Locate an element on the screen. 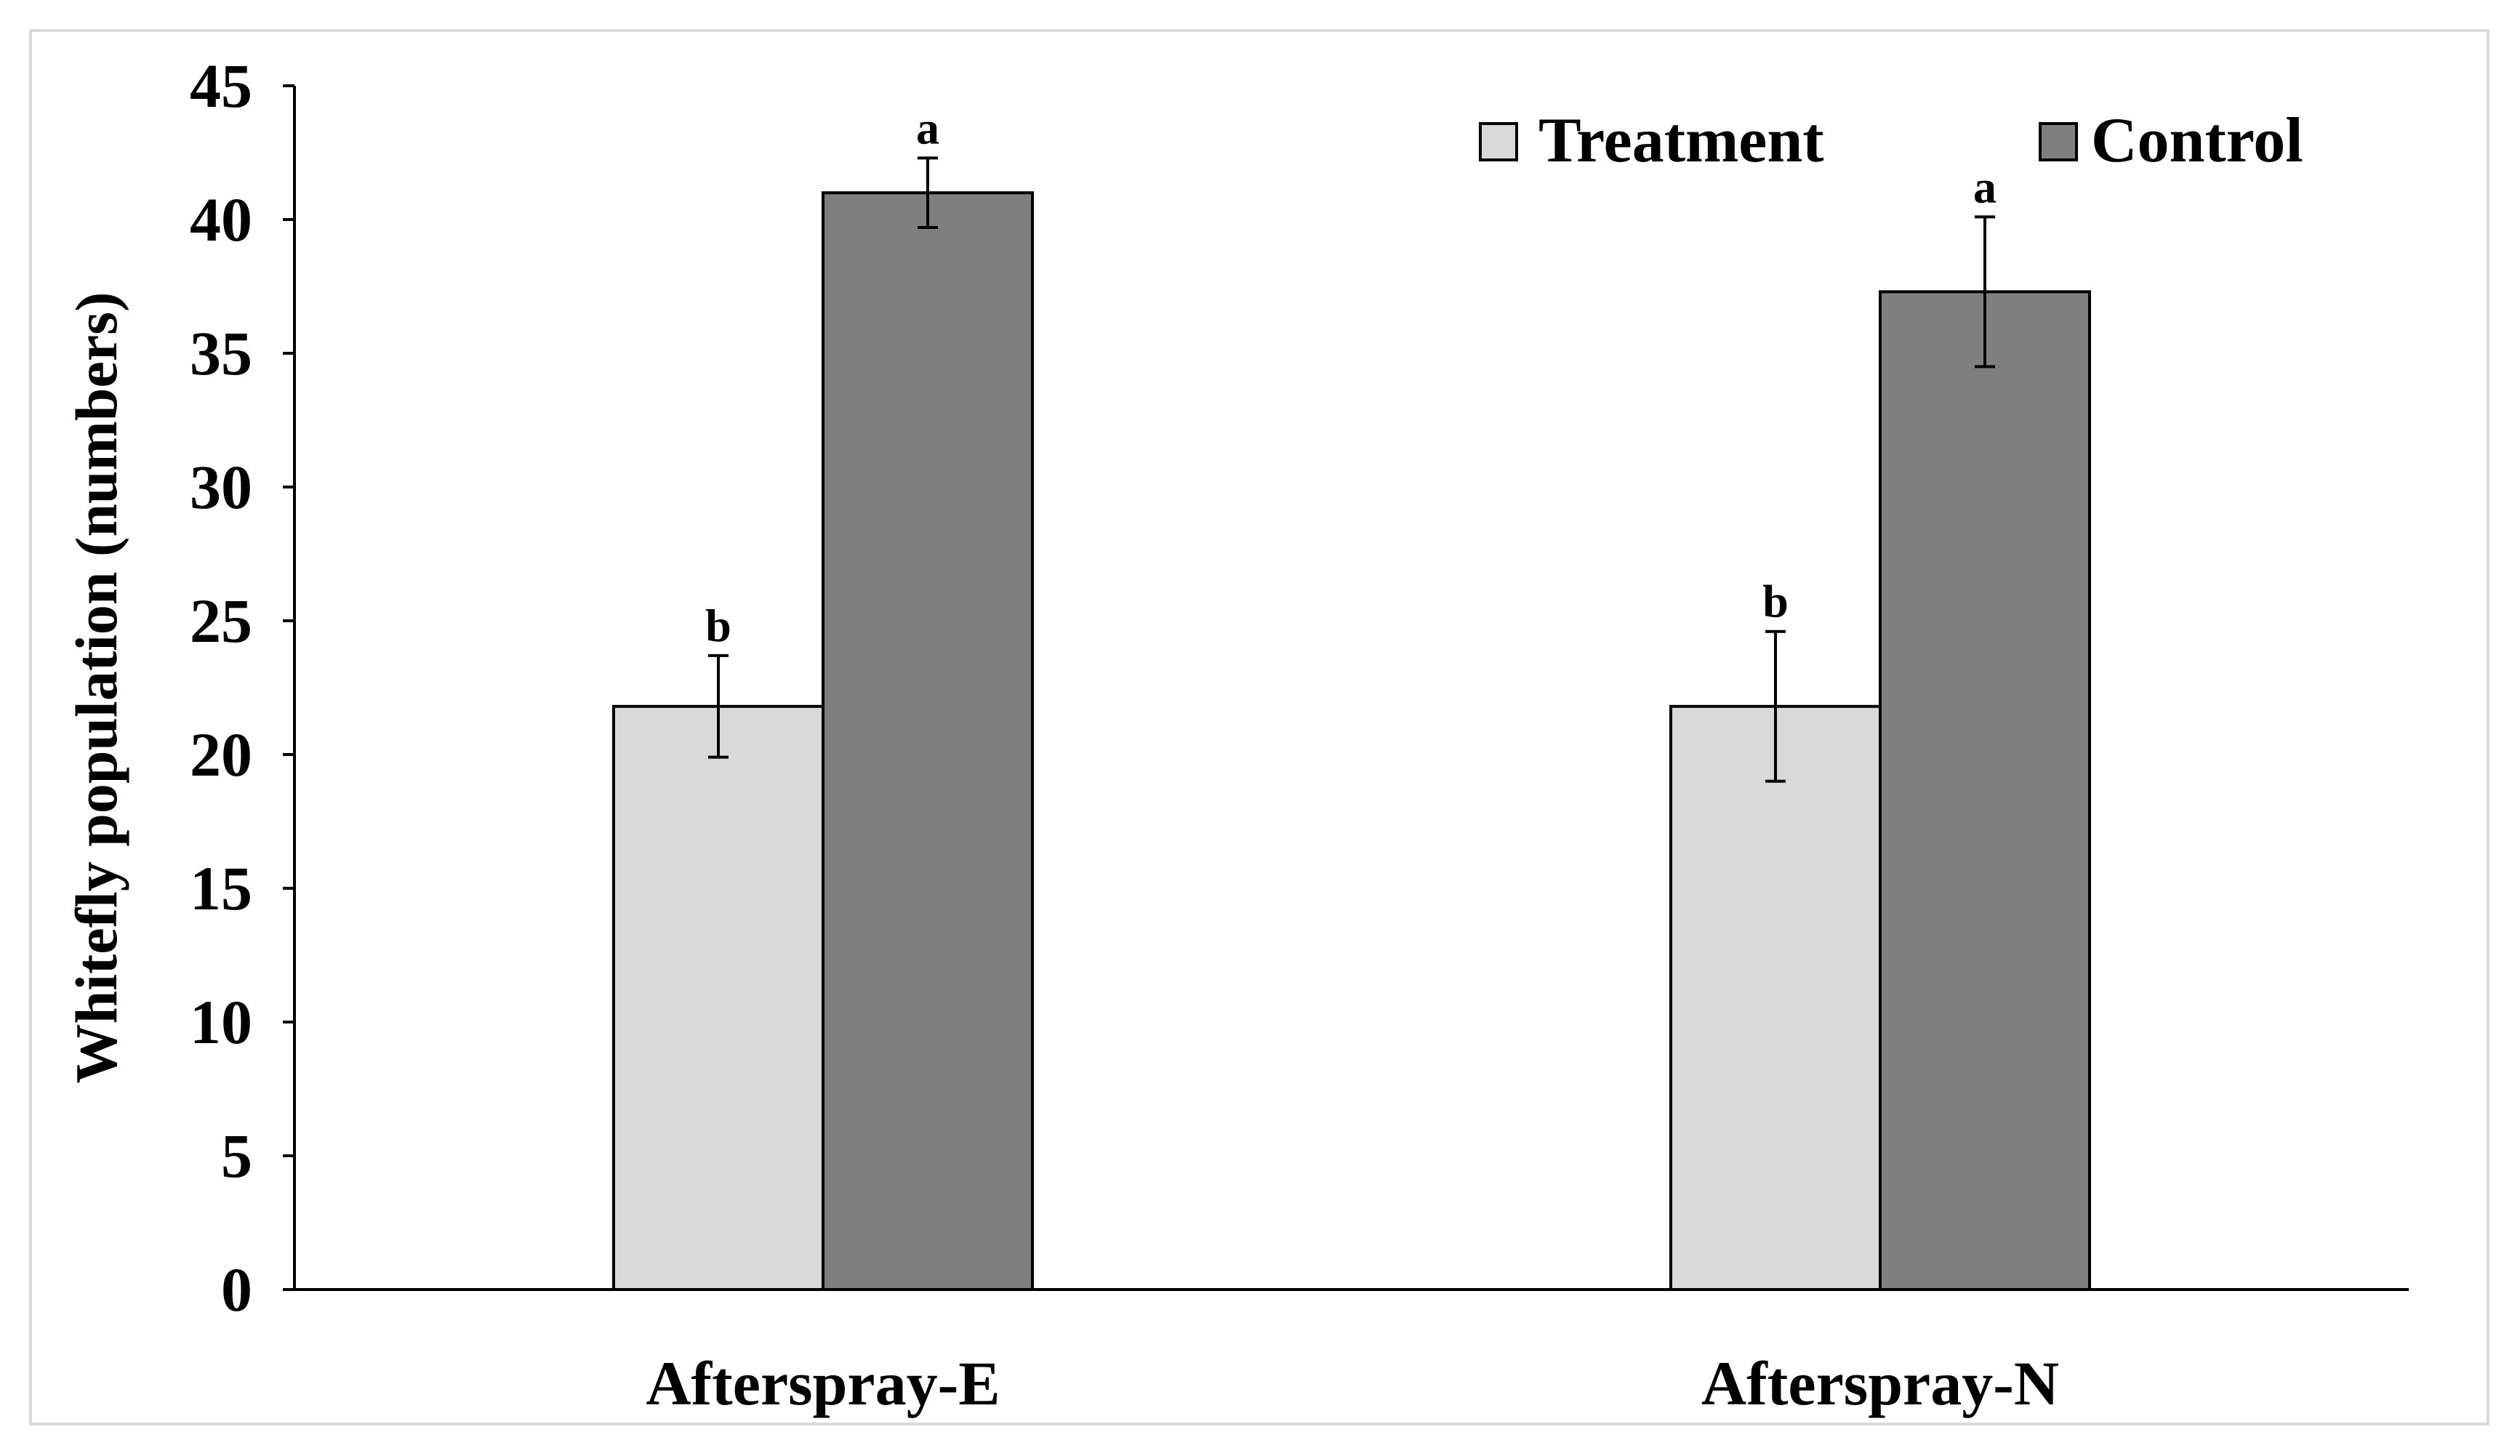 The height and width of the screenshot is (1456, 2520). y-tick-label: 0 is located at coordinates (236, 1289).